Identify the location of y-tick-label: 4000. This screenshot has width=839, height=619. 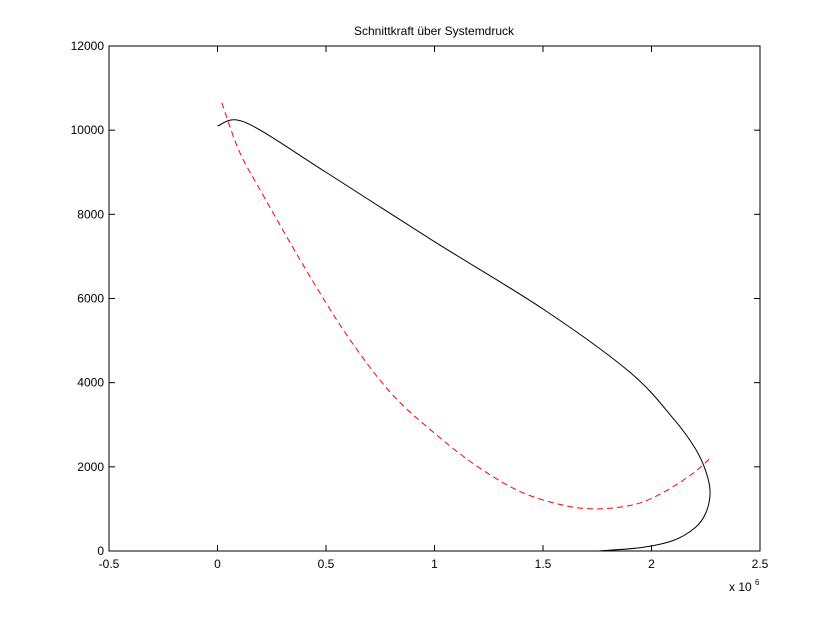
(90, 383).